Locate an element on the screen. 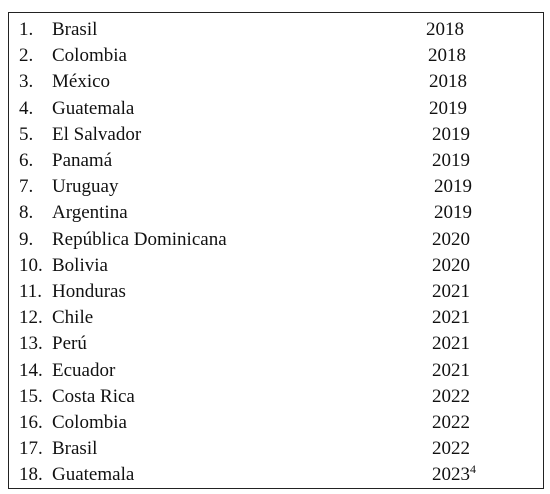 The height and width of the screenshot is (494, 550). row-number: 13. is located at coordinates (31, 344).